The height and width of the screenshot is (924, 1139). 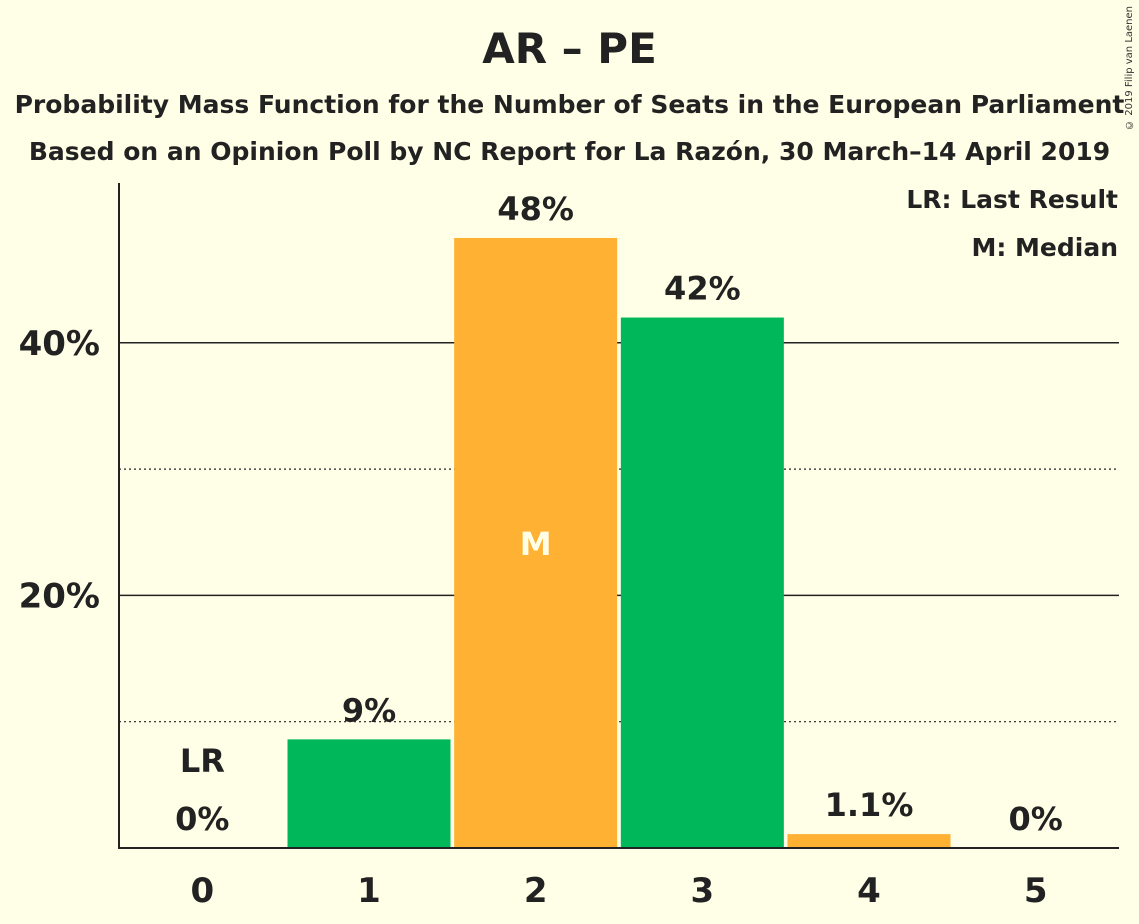 I want to click on x-tick-label-5: 5, so click(x=1036, y=891).